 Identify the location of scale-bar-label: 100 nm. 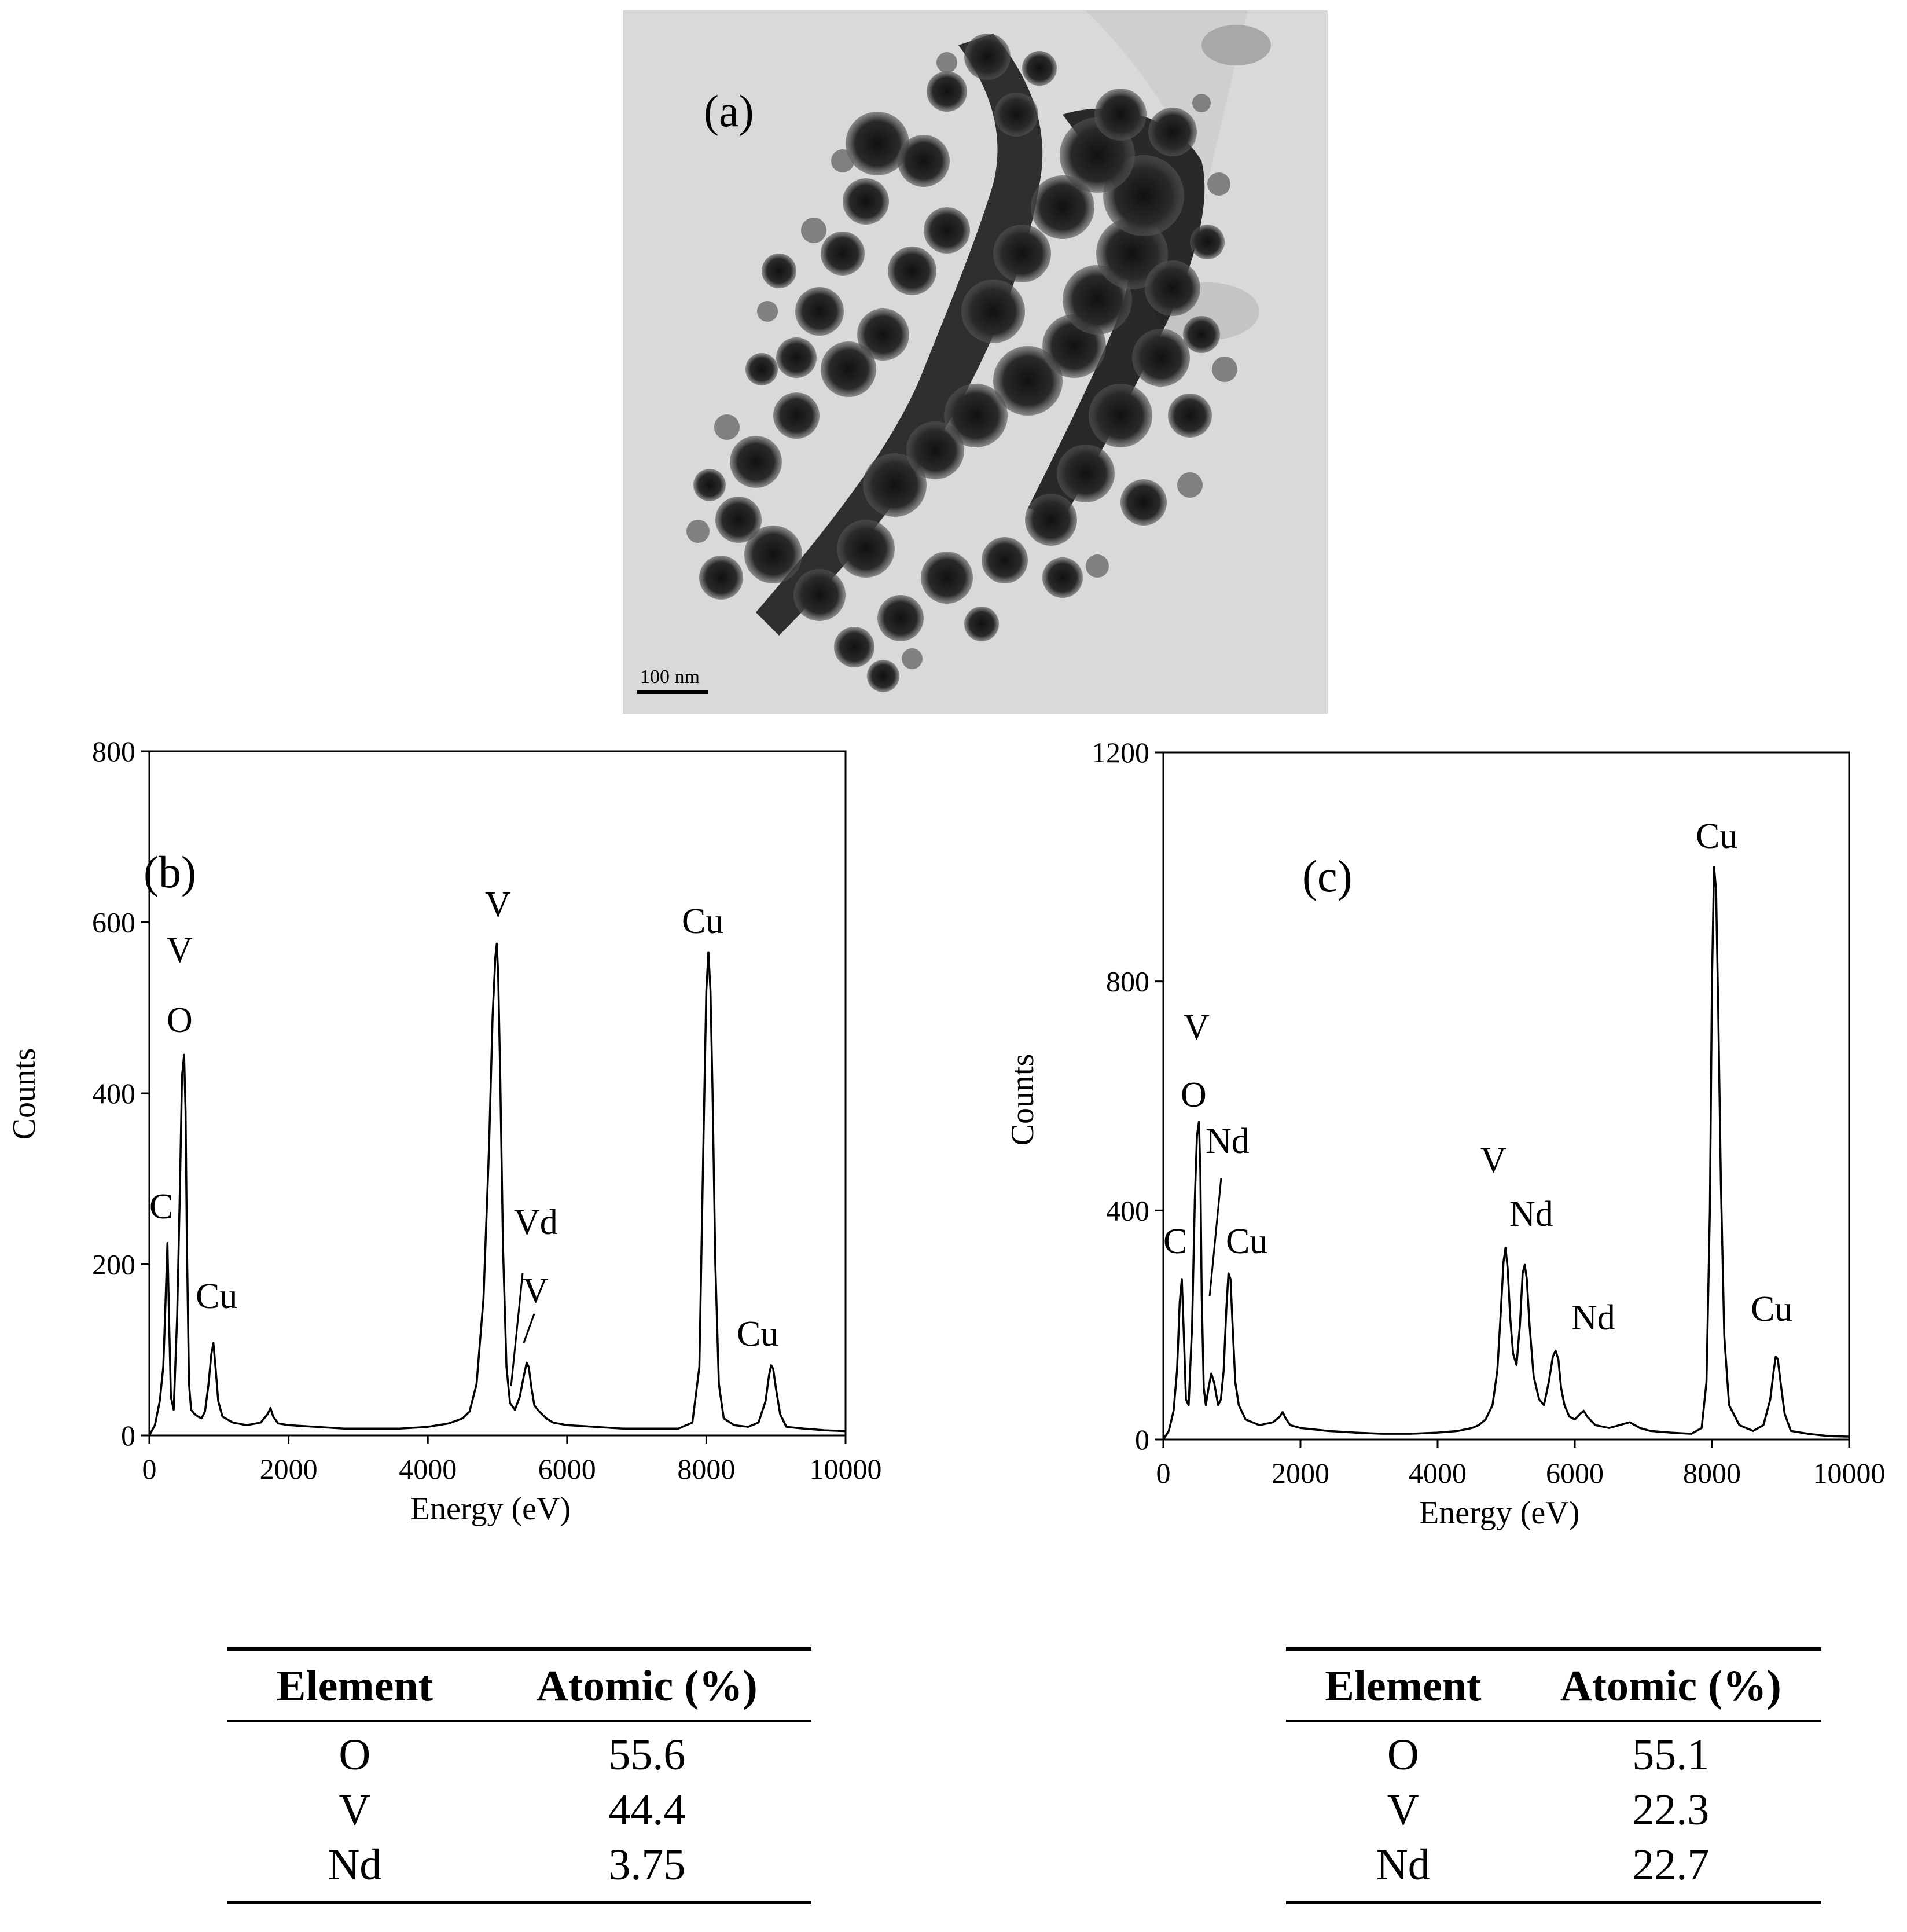
(670, 677).